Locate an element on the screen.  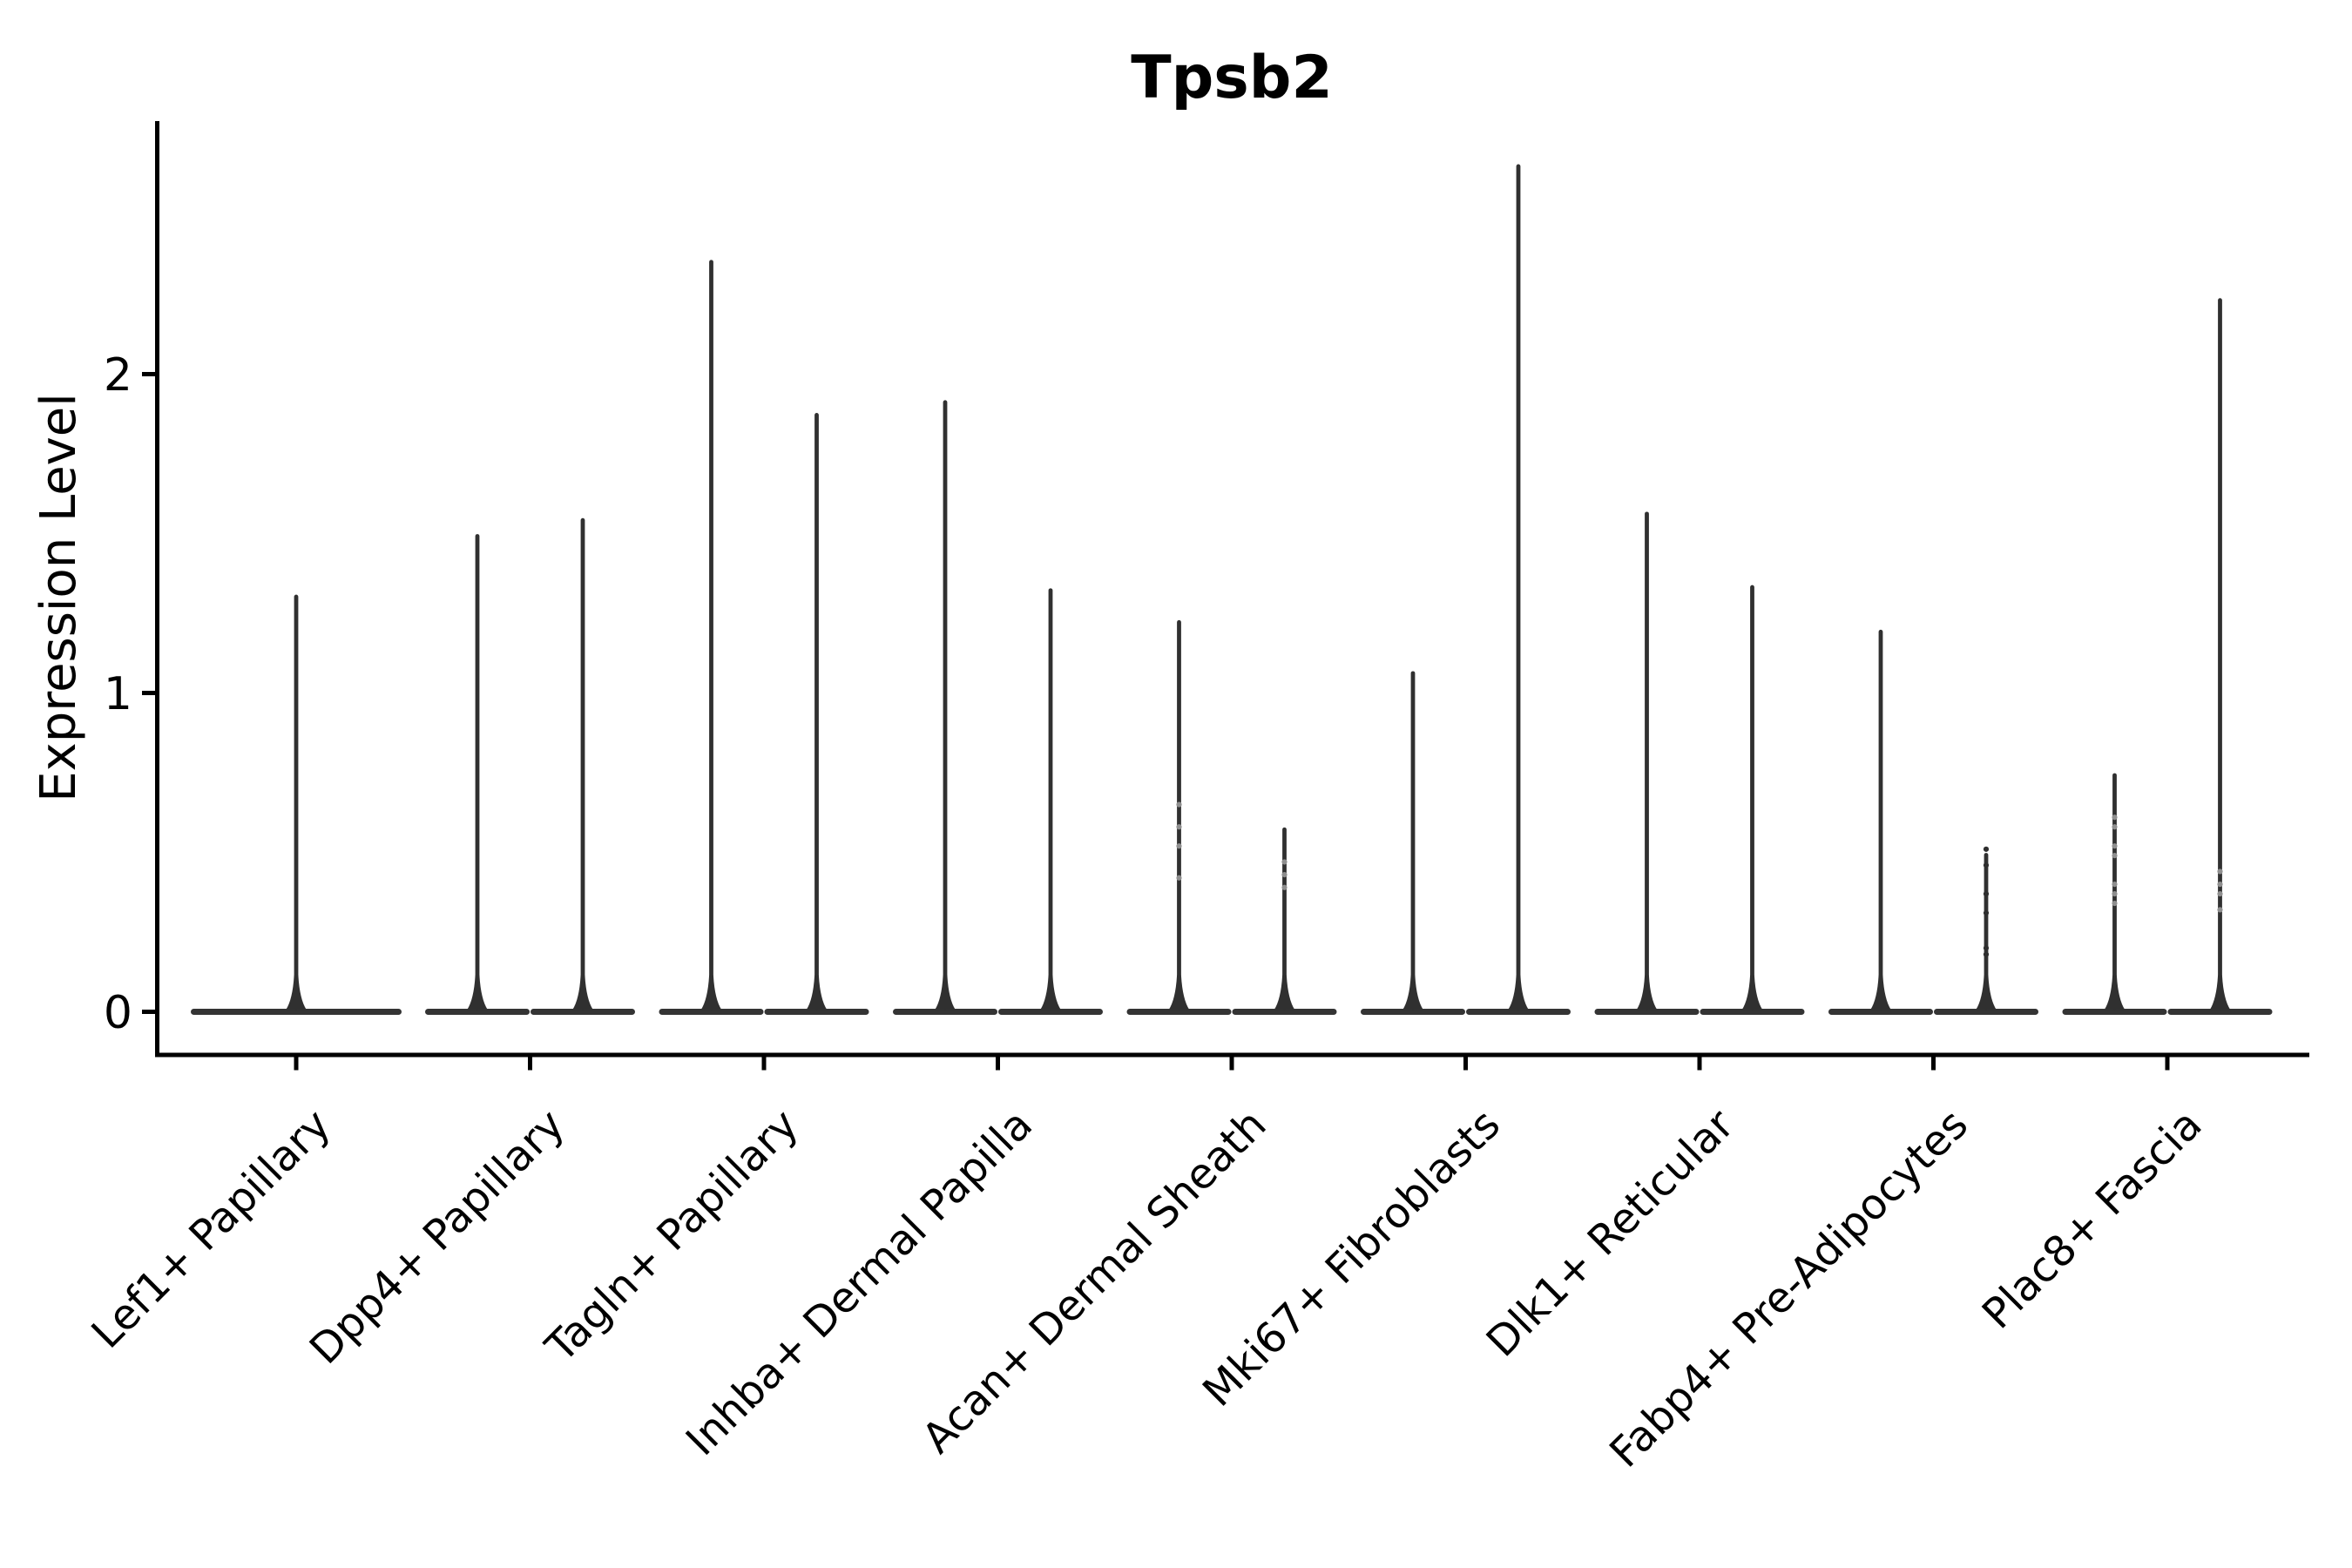
x-tick-label-8: Plac8+ Fascia is located at coordinates (2092, 1219).